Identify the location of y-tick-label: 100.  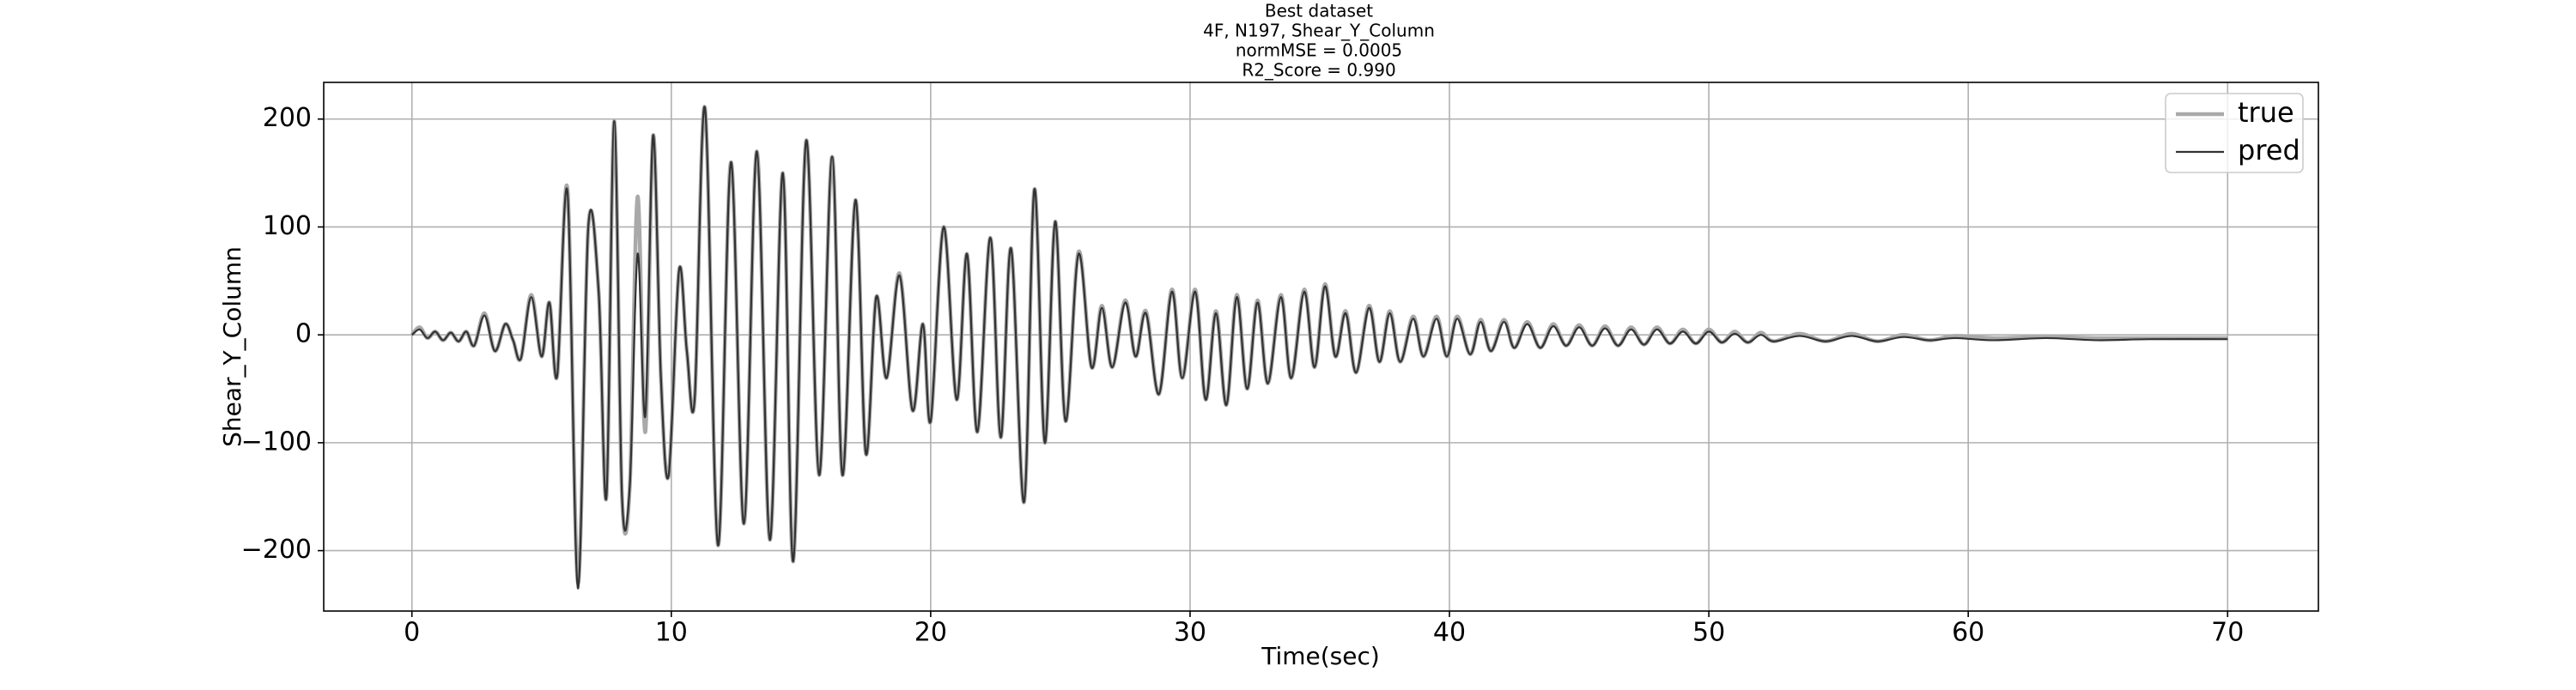
(287, 226).